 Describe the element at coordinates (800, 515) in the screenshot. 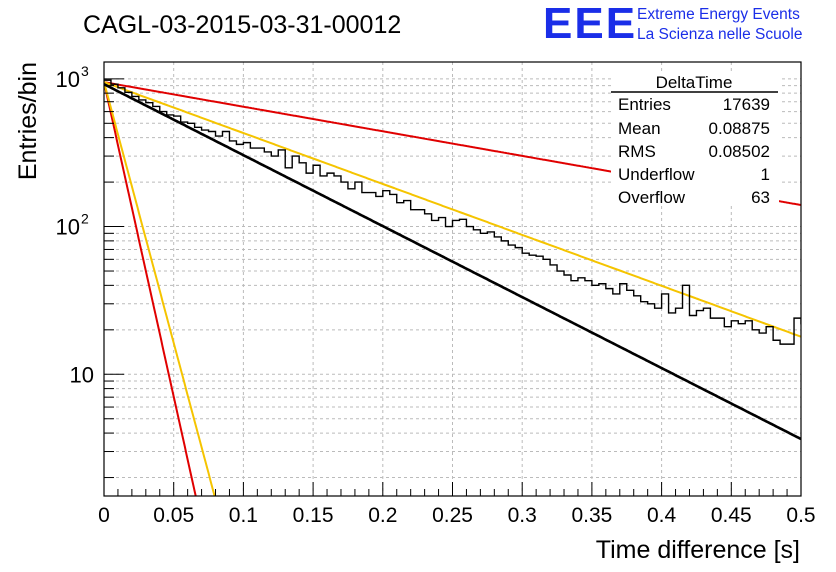

I see `x-tick-label: 0.5` at that location.